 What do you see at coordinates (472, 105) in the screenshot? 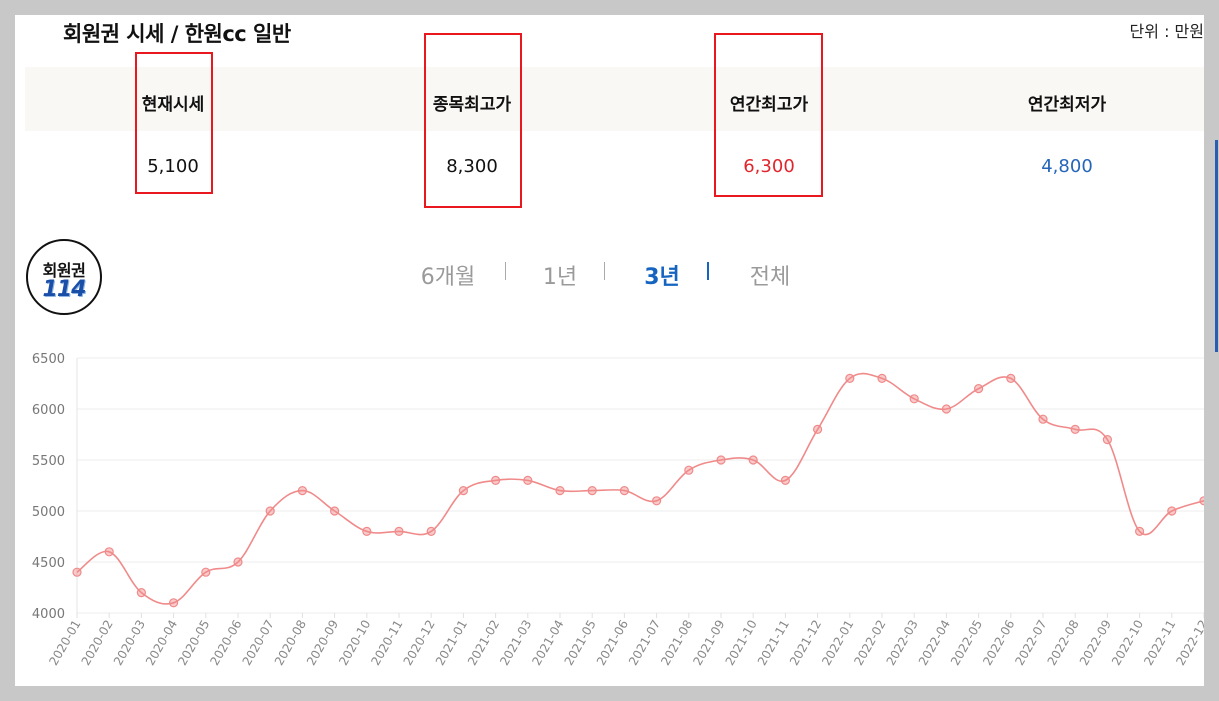
I see `stat-label-all-time-high: 종목최고가` at bounding box center [472, 105].